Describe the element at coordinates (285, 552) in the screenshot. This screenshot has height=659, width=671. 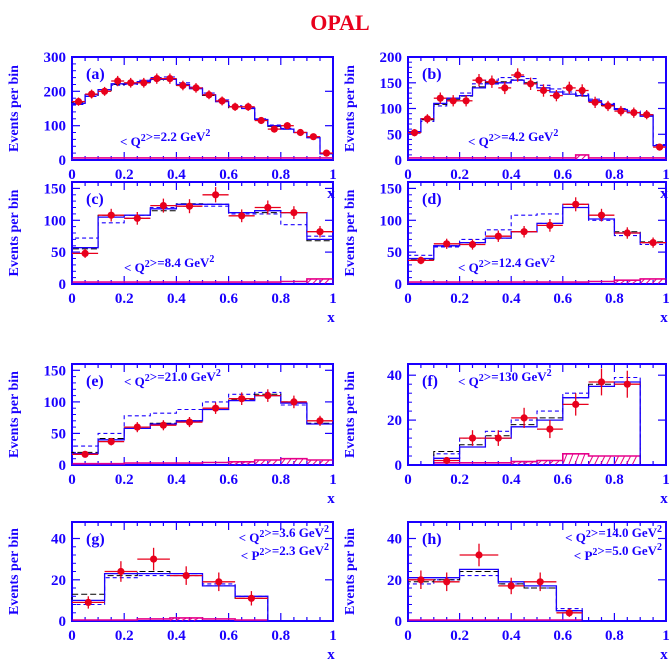
I see `p2-annotation: < P2>=2.3 GeV2` at that location.